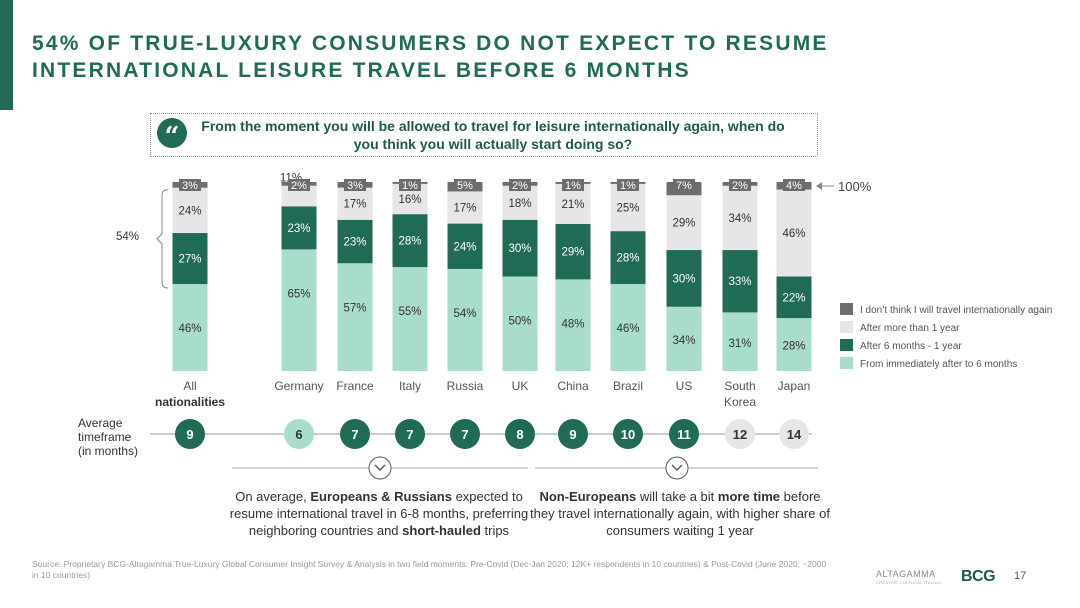 The width and height of the screenshot is (1080, 608). What do you see at coordinates (381, 496) in the screenshot?
I see `callout-left-bold-1: Europeans & Russians` at bounding box center [381, 496].